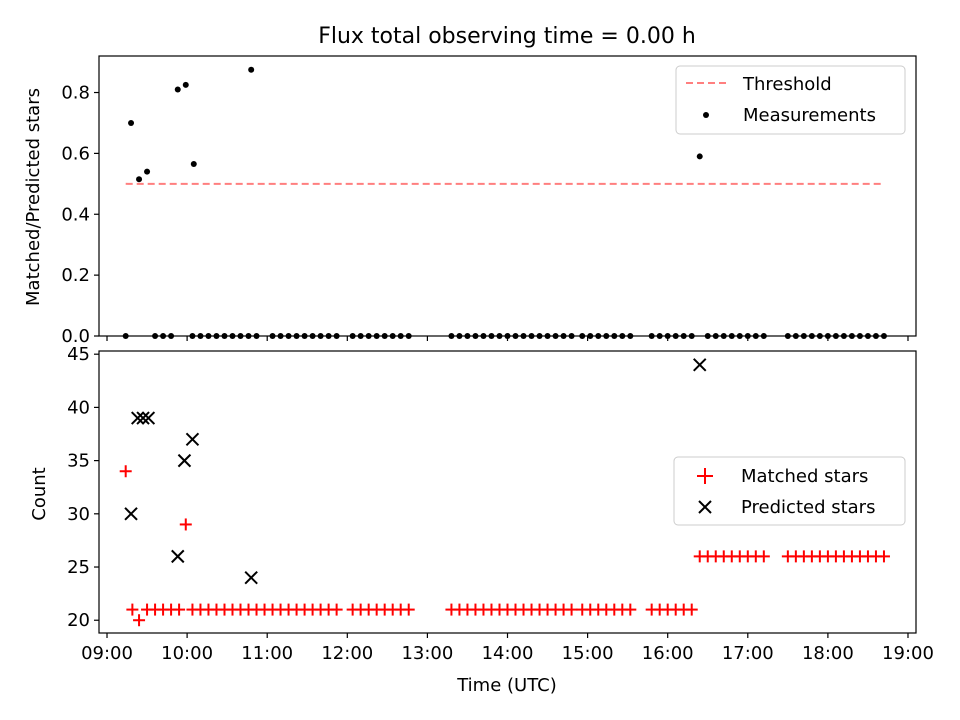 The image size is (960, 720). I want to click on top-y-ticks: 0.0 0.2 0.4 0.6 0.8, so click(80, 215).